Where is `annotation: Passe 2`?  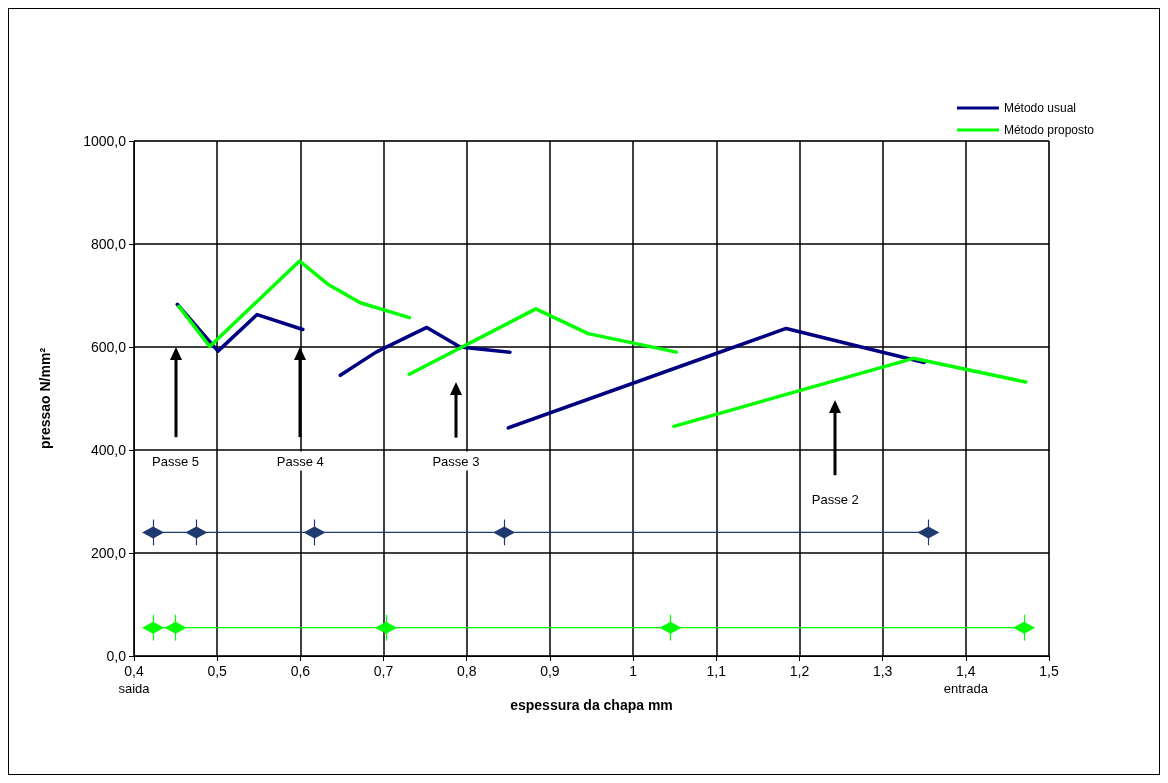
annotation: Passe 2 is located at coordinates (835, 499).